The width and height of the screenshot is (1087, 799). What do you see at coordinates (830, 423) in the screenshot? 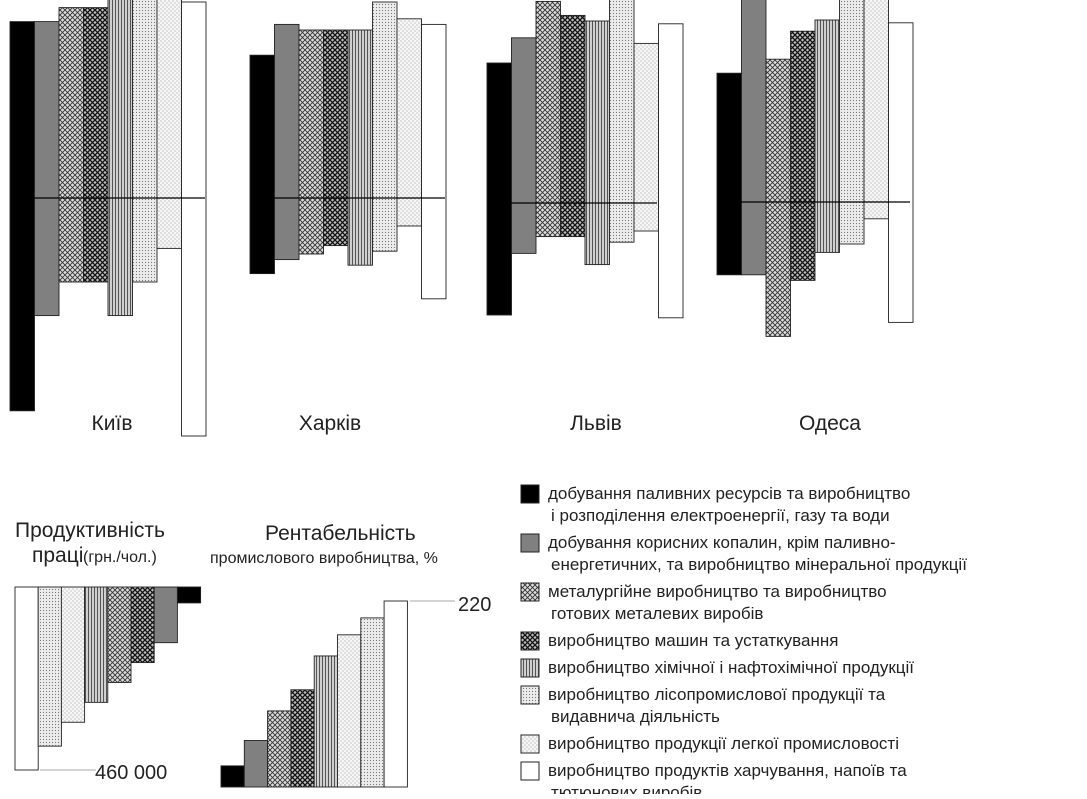
I see `city-label: Одеса` at bounding box center [830, 423].